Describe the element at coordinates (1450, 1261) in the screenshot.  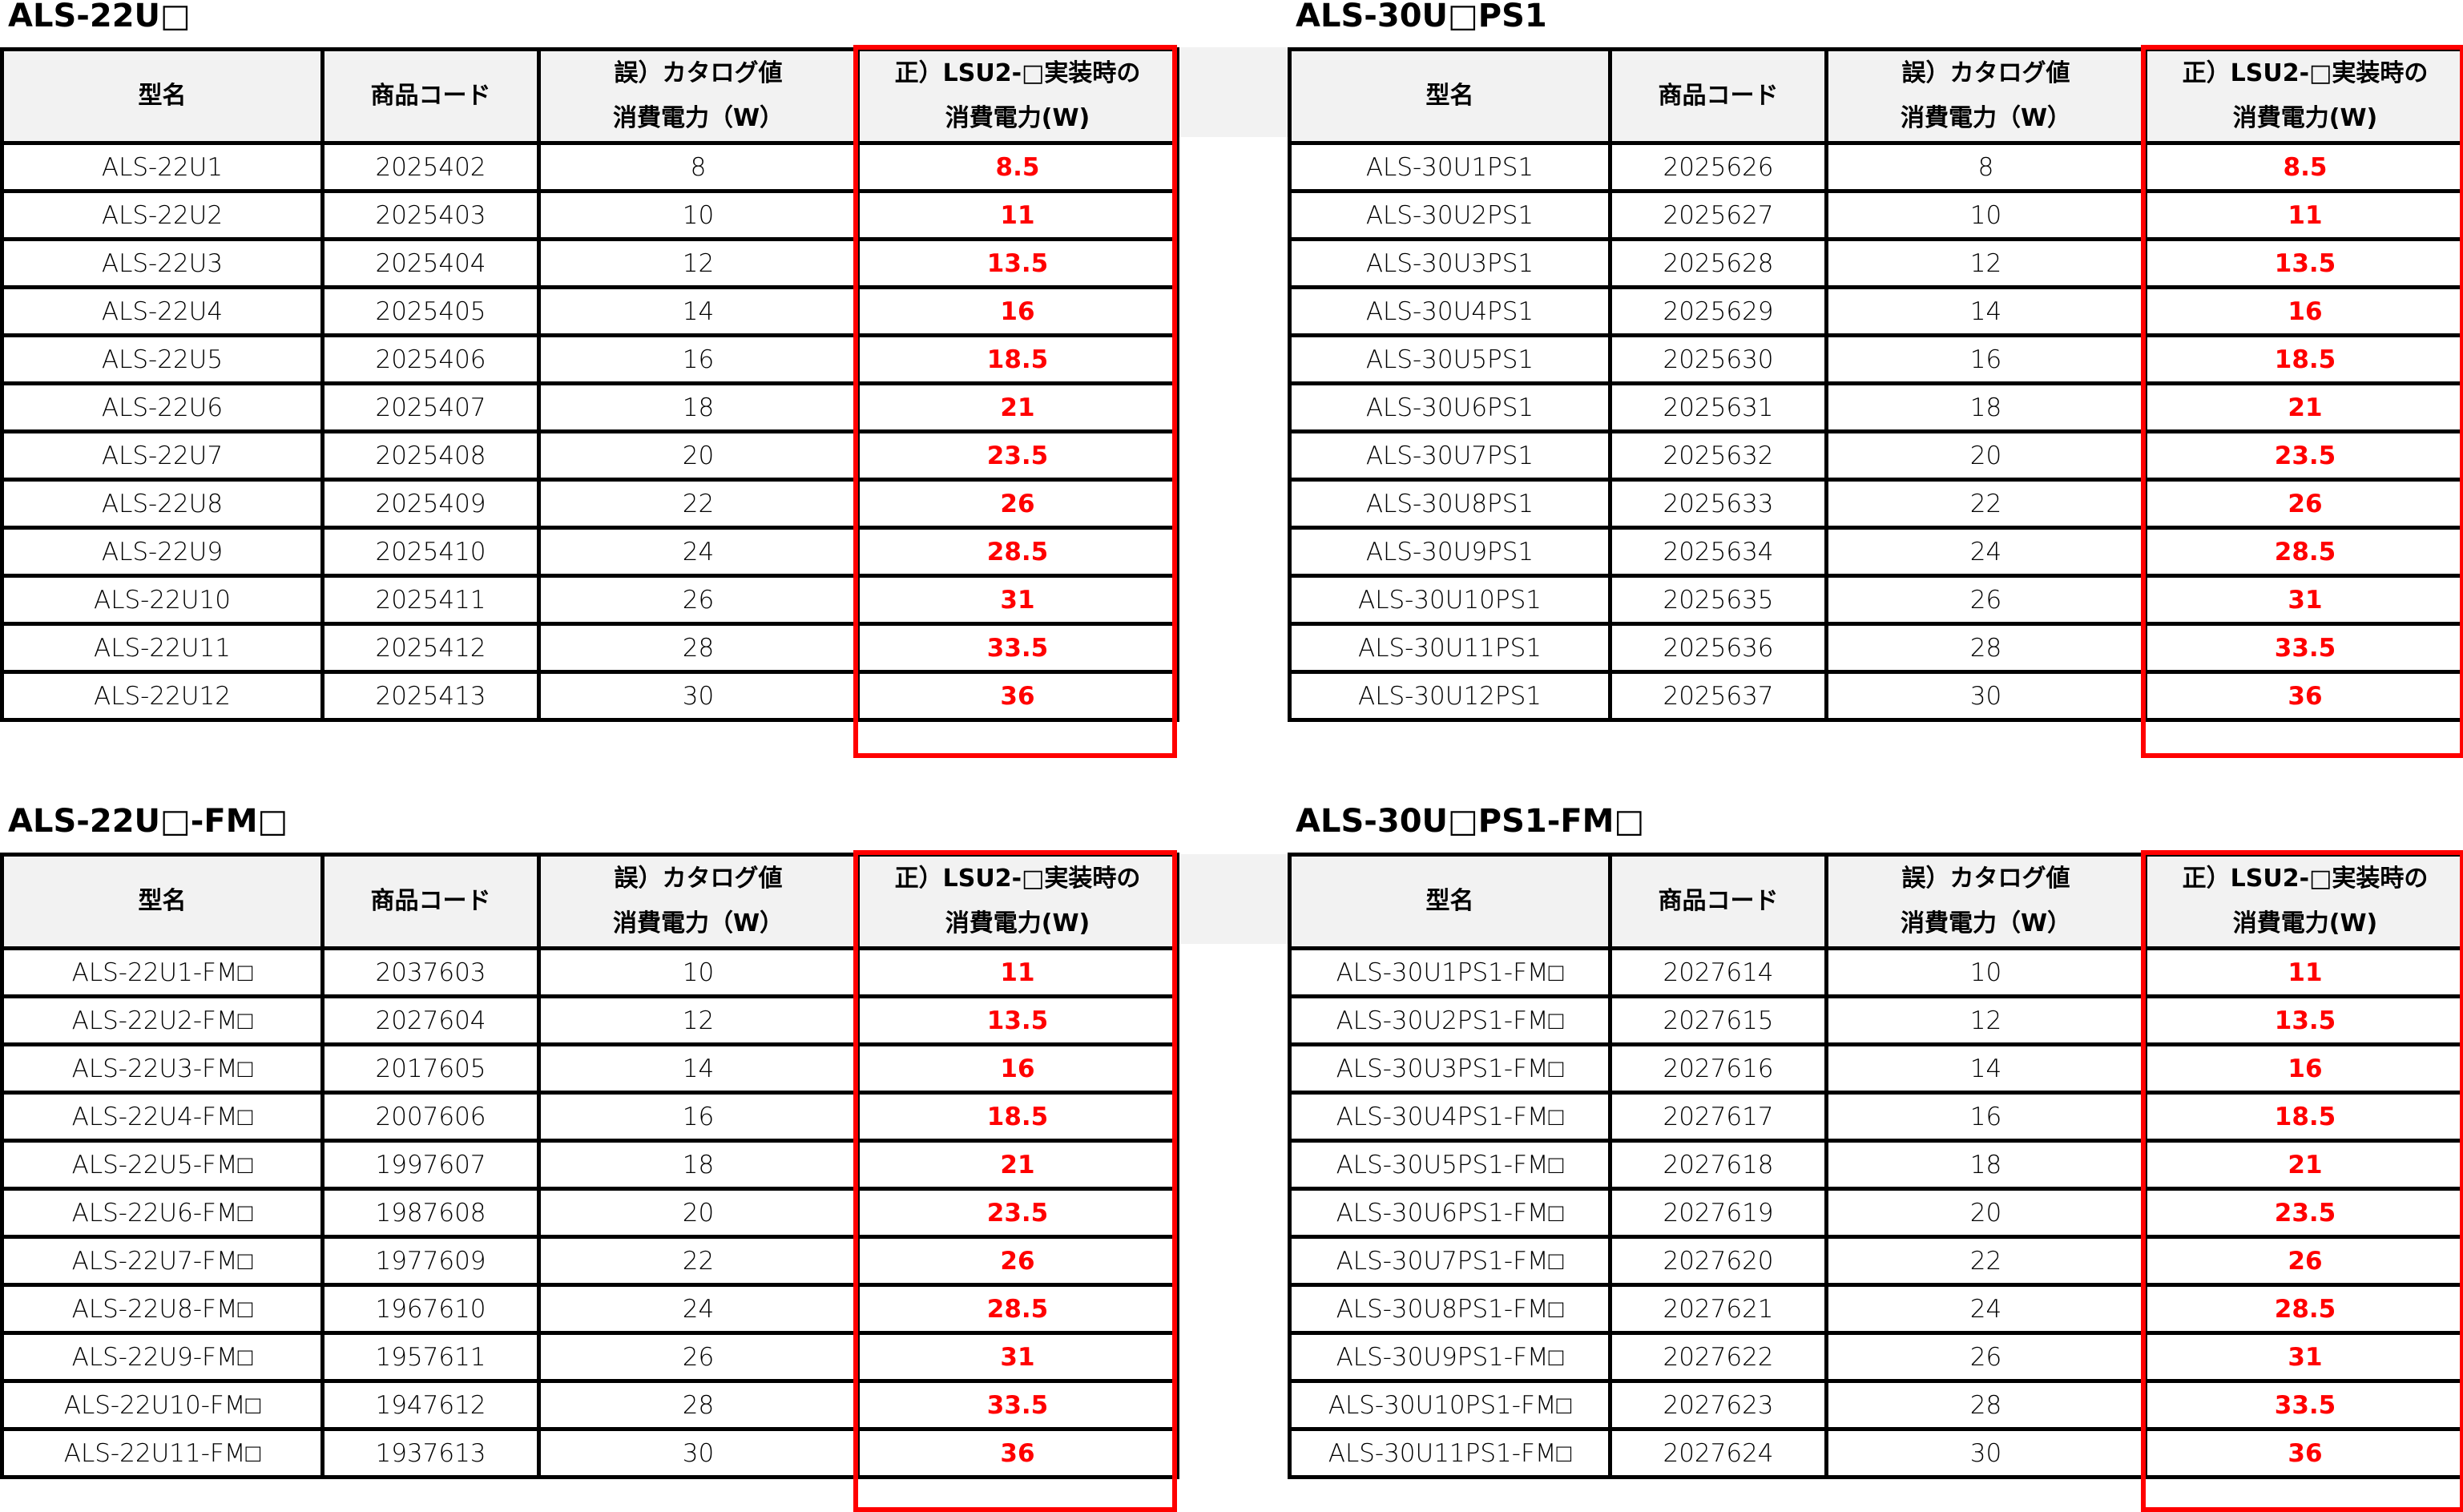
I see `cell-model-name: ALS-30U7PS1-FM□` at that location.